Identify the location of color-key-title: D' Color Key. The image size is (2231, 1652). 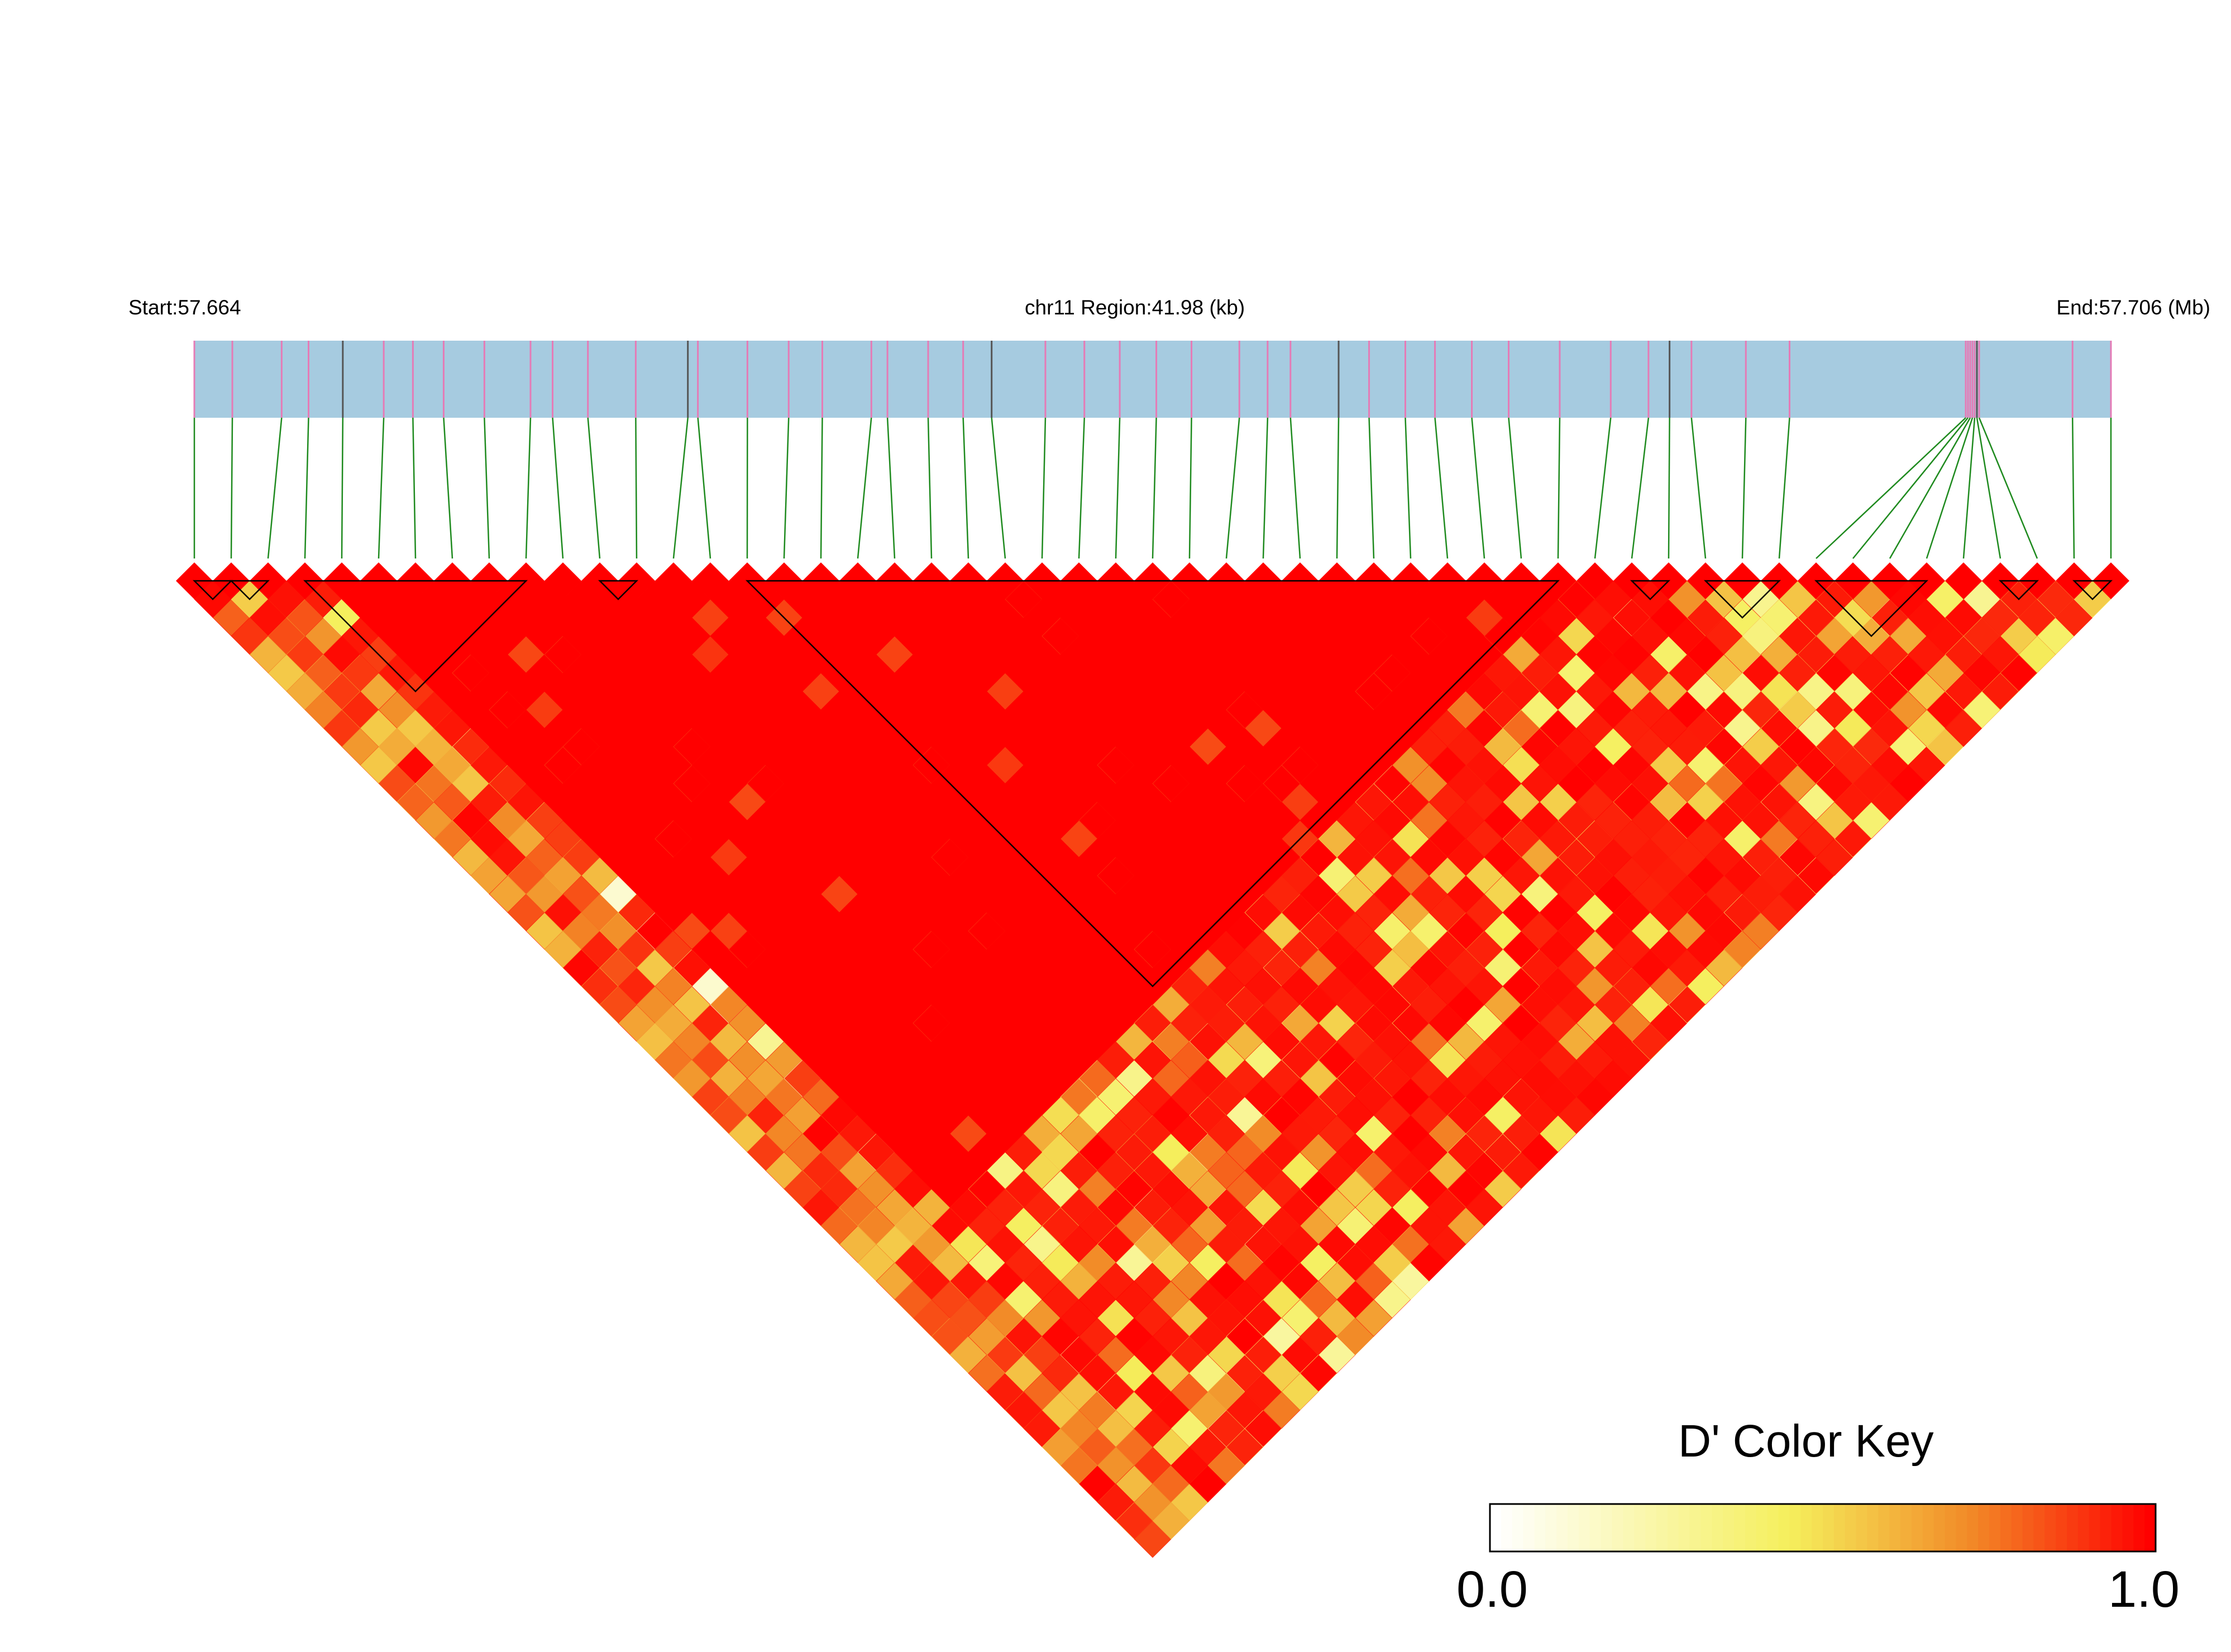
(1806, 1441).